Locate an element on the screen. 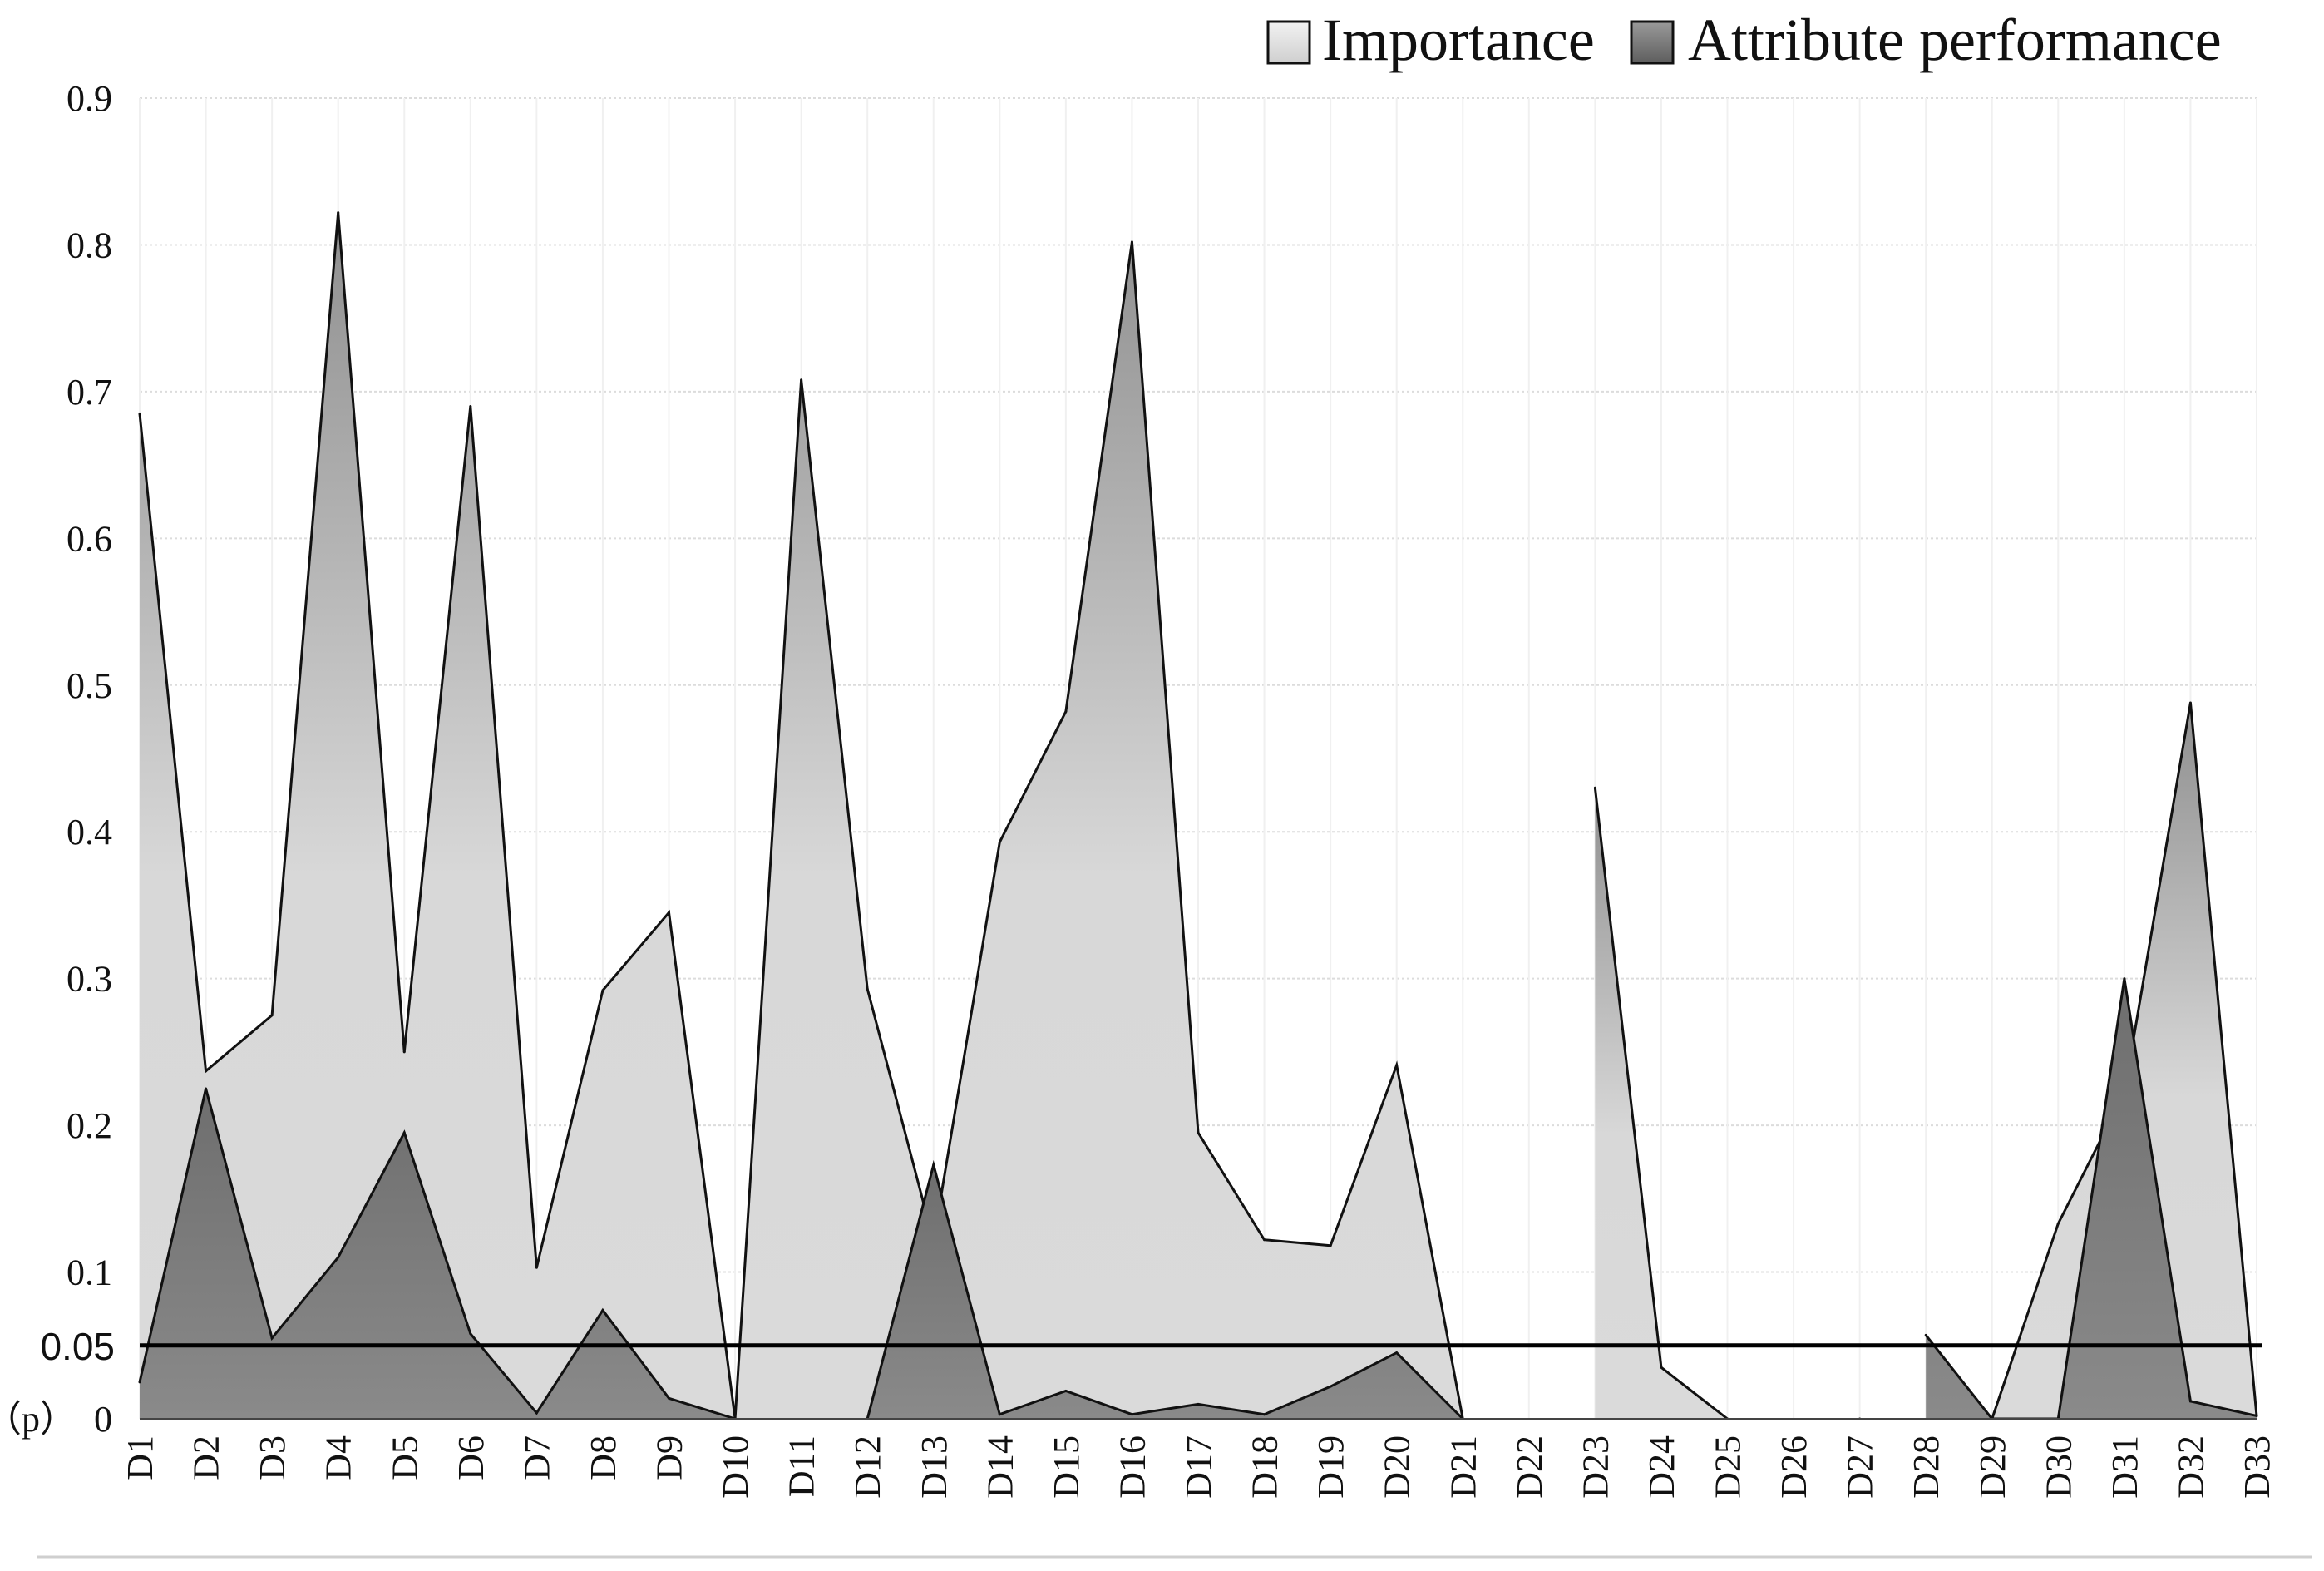  x-tick-label-D21: D21 is located at coordinates (1463, 1467).